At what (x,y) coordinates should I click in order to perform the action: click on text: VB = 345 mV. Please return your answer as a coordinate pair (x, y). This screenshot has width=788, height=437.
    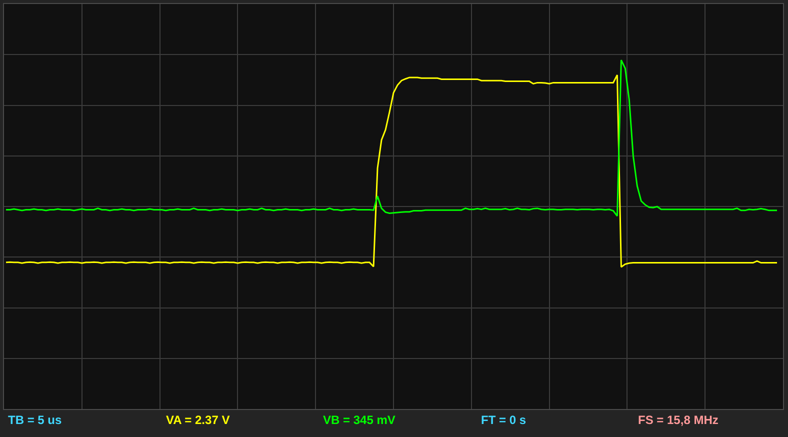
    Looking at the image, I should click on (359, 420).